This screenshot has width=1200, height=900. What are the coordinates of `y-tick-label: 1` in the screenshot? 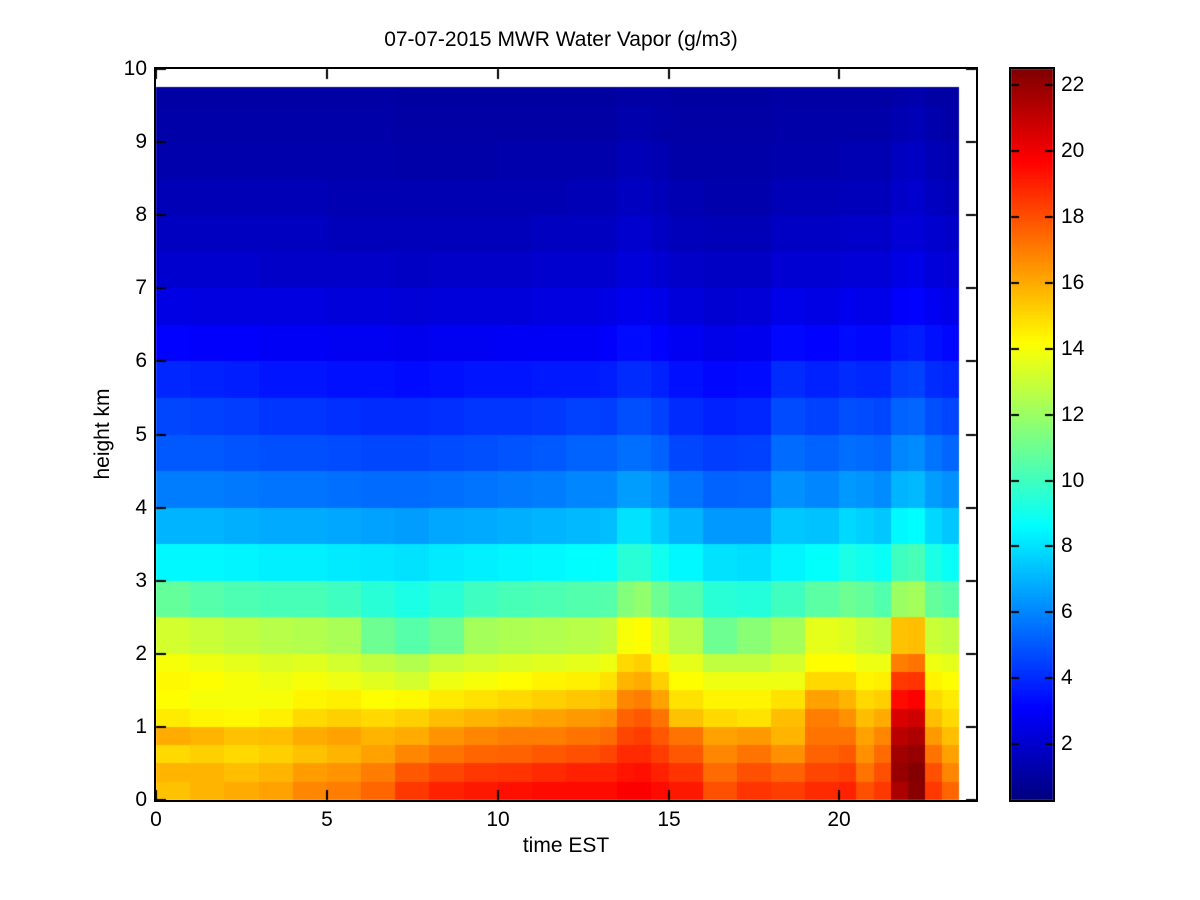 It's located at (141, 726).